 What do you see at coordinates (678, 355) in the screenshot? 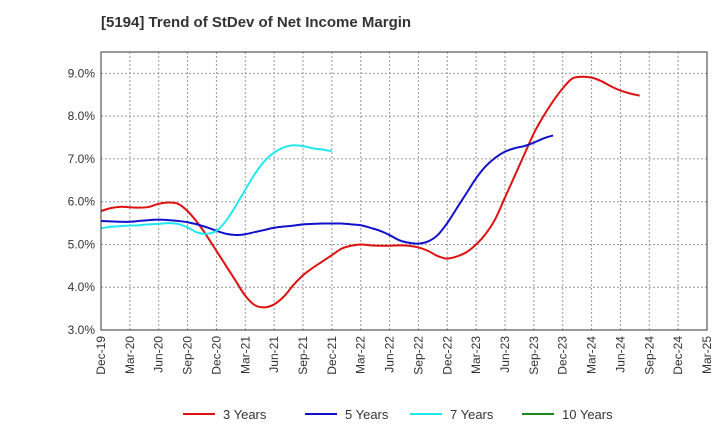
I see `x-tick-label: Dec-24` at bounding box center [678, 355].